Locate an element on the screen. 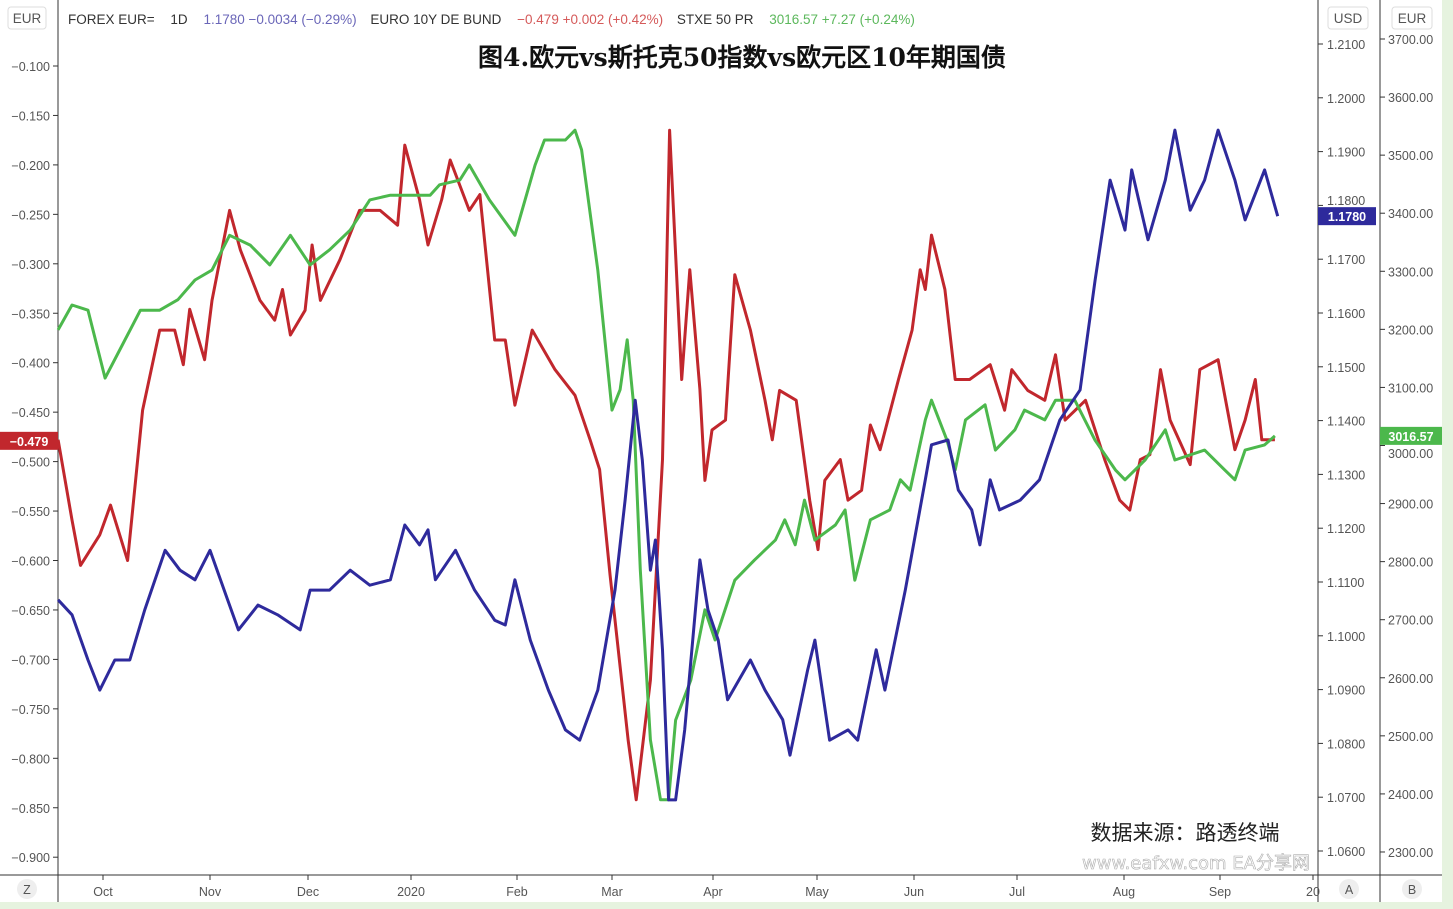  usd-tick-label: 1.0800 is located at coordinates (1346, 744).